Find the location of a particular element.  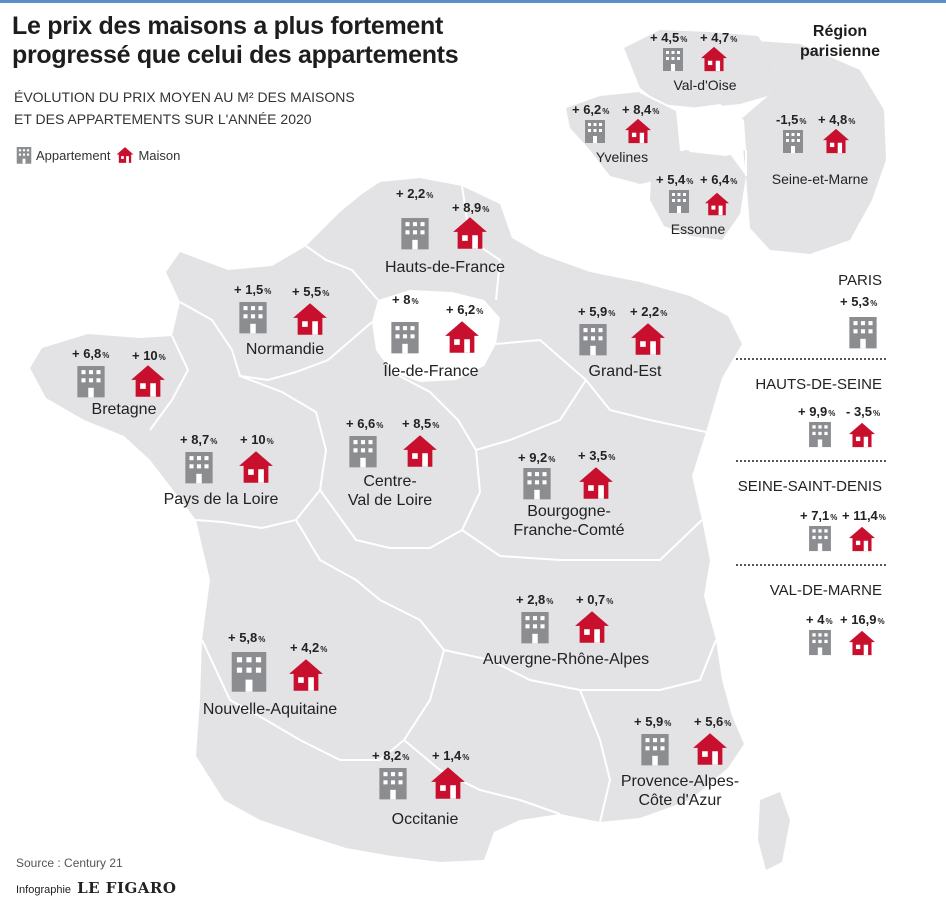

legend: Appartement Maison is located at coordinates (101, 155).